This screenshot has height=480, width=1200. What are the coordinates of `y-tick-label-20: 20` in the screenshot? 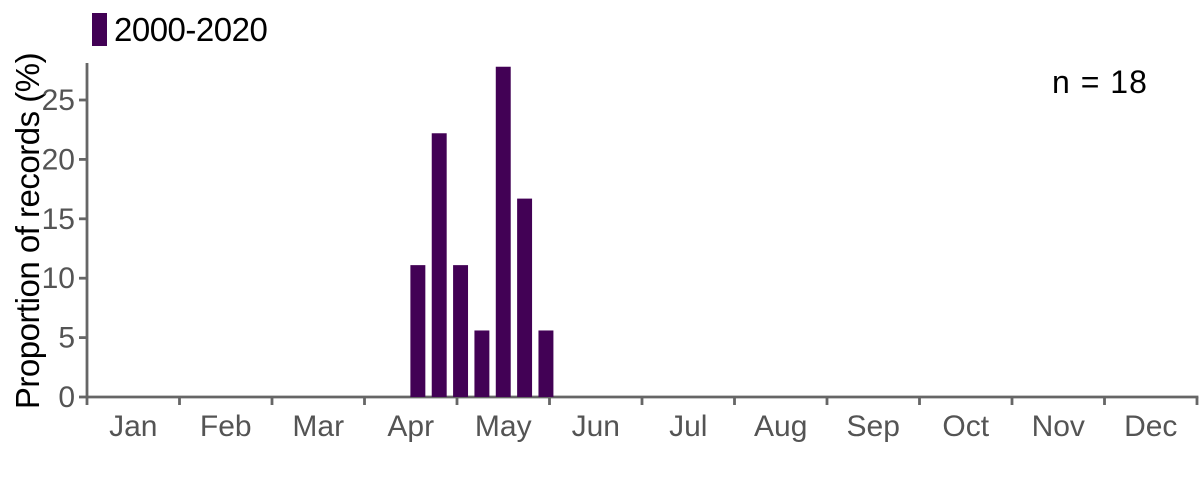 It's located at (58, 159).